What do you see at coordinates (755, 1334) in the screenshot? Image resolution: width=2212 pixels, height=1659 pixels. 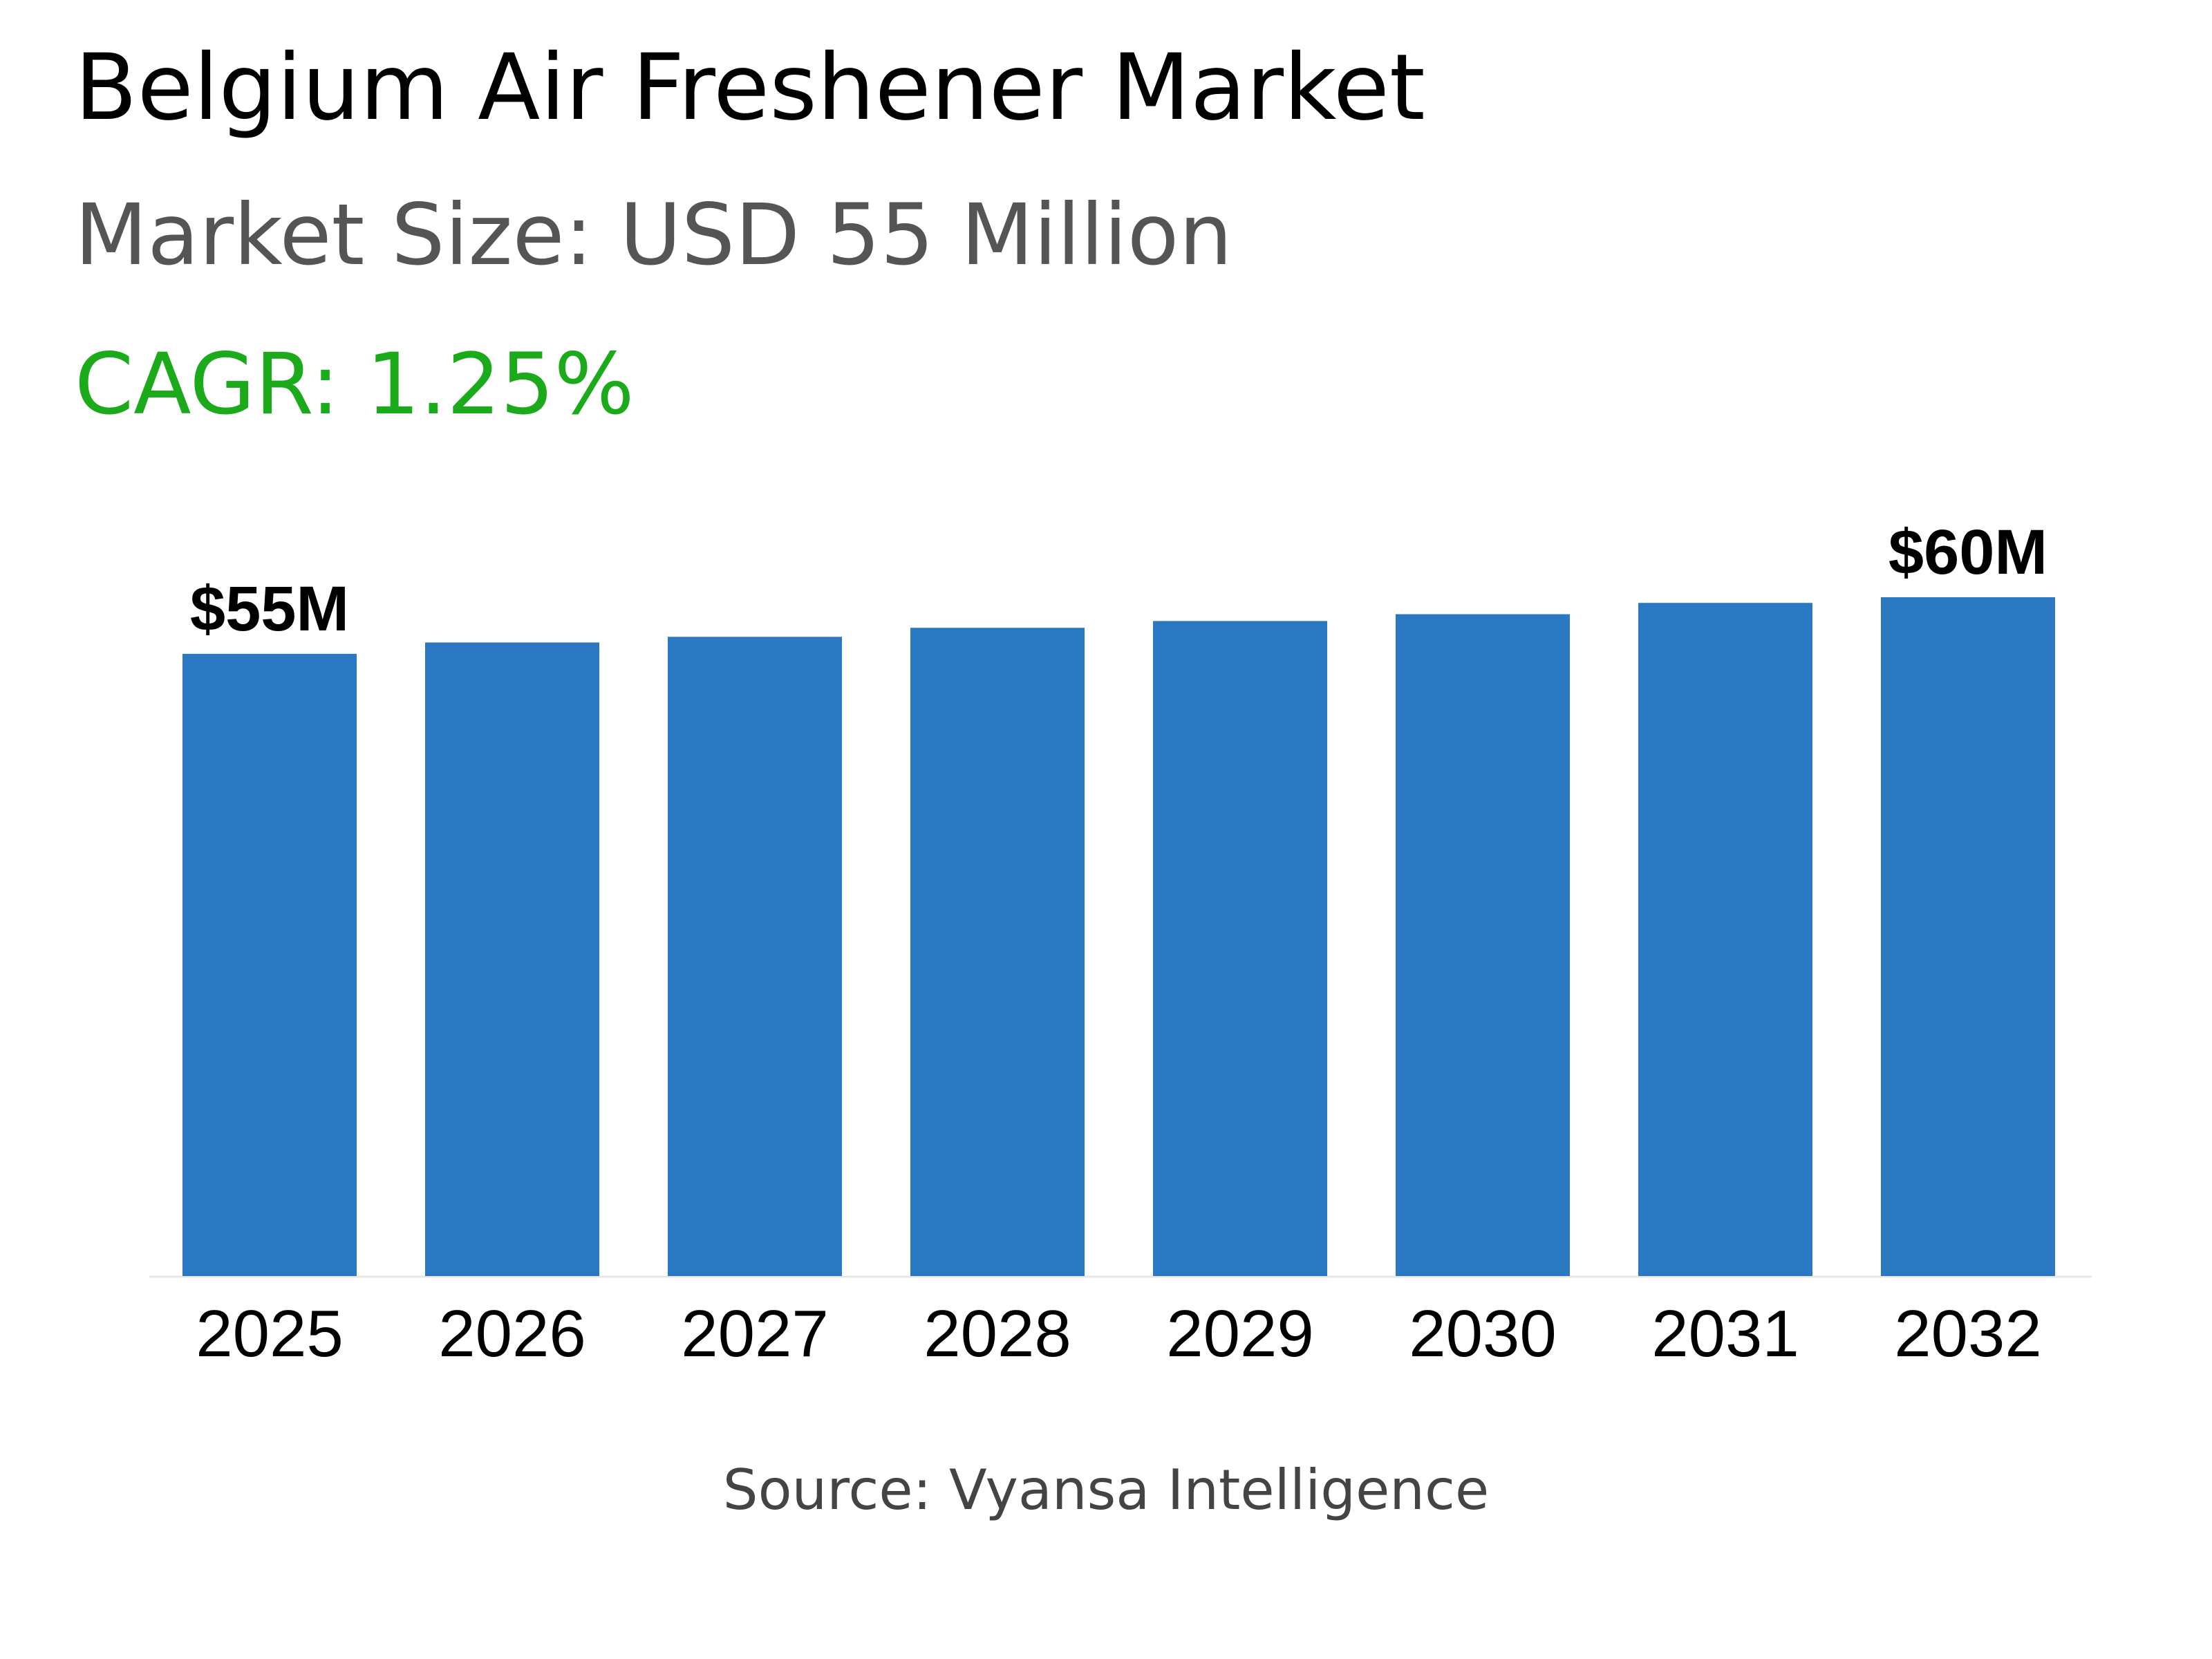 I see `x-tick-label-2027: 2027` at bounding box center [755, 1334].